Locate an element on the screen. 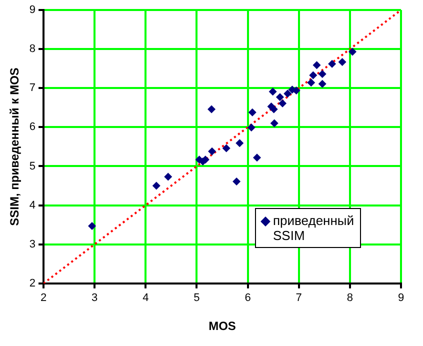 This screenshot has width=423, height=346. y-tick-label: 6 is located at coordinates (32, 127).